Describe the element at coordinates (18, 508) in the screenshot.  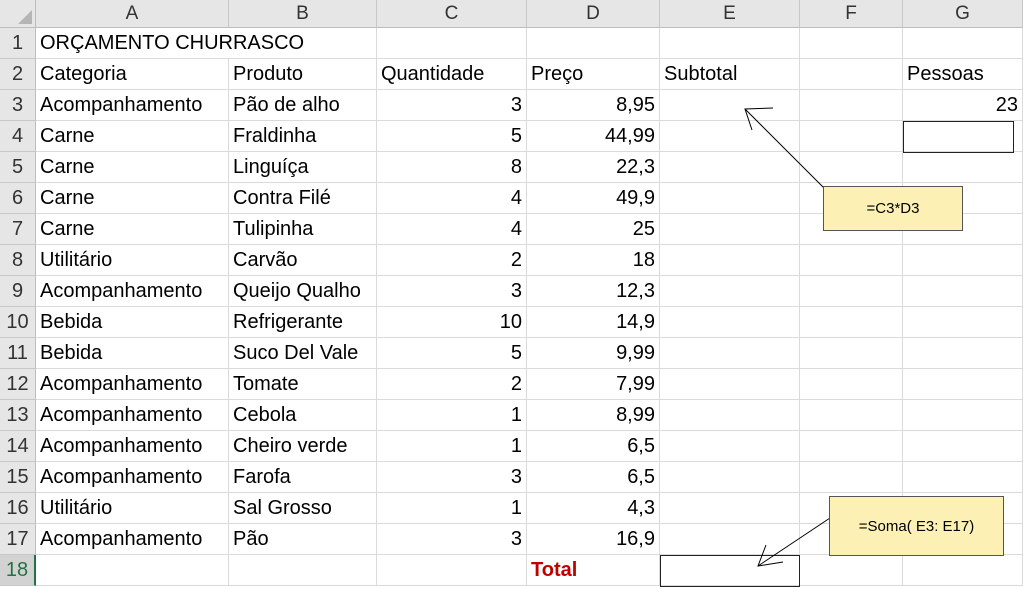
I see `row-header-16: 16` at that location.